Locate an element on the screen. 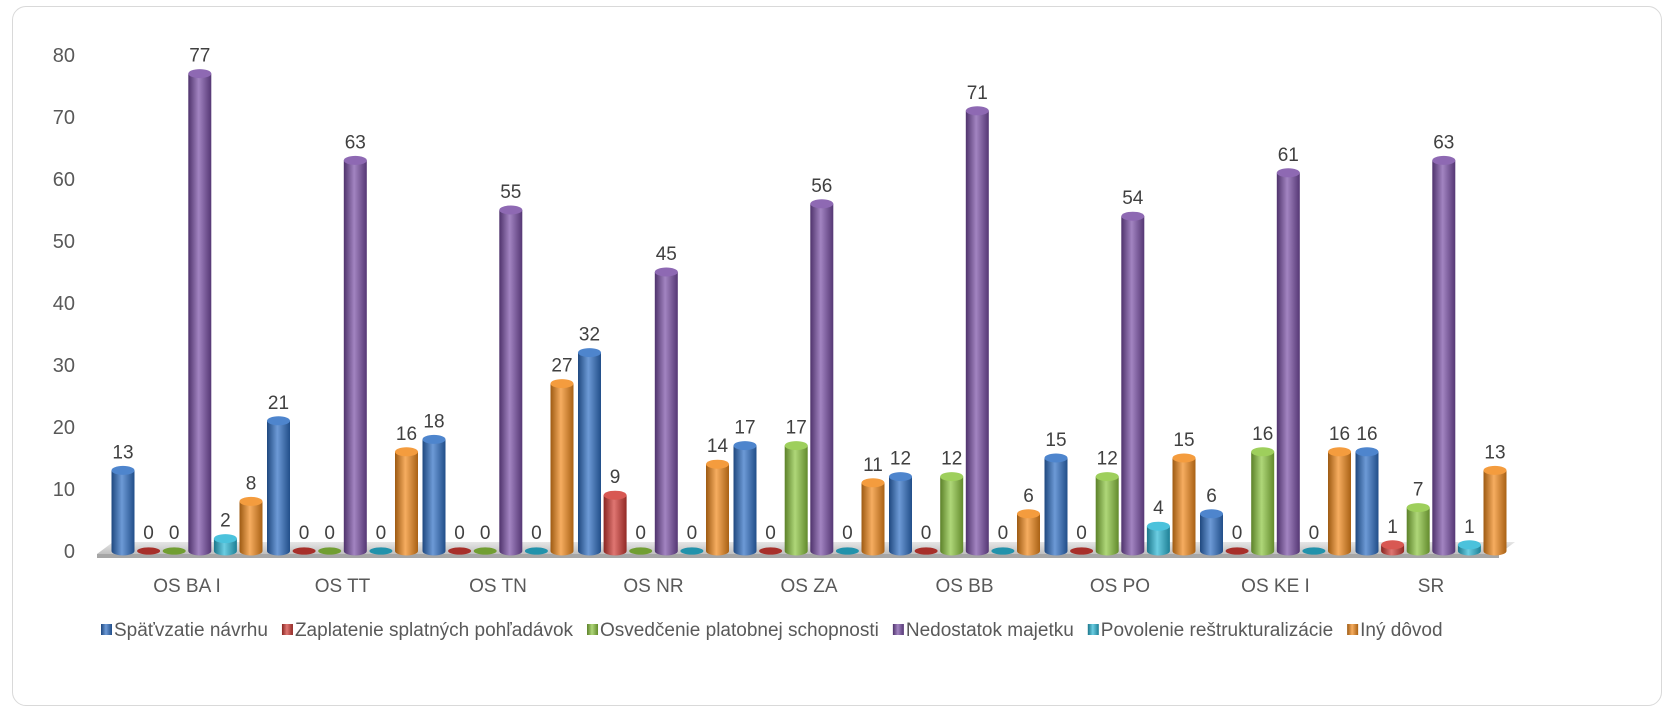 The image size is (1675, 713). category-label: OS BA I is located at coordinates (187, 586).